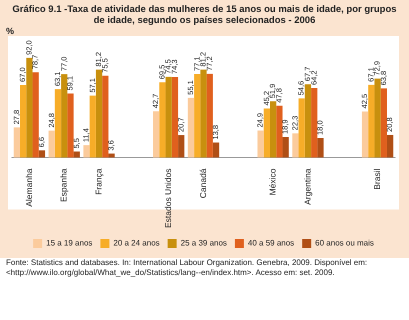 The width and height of the screenshot is (409, 320). I want to click on x-tick-label: Espanha, so click(63, 185).